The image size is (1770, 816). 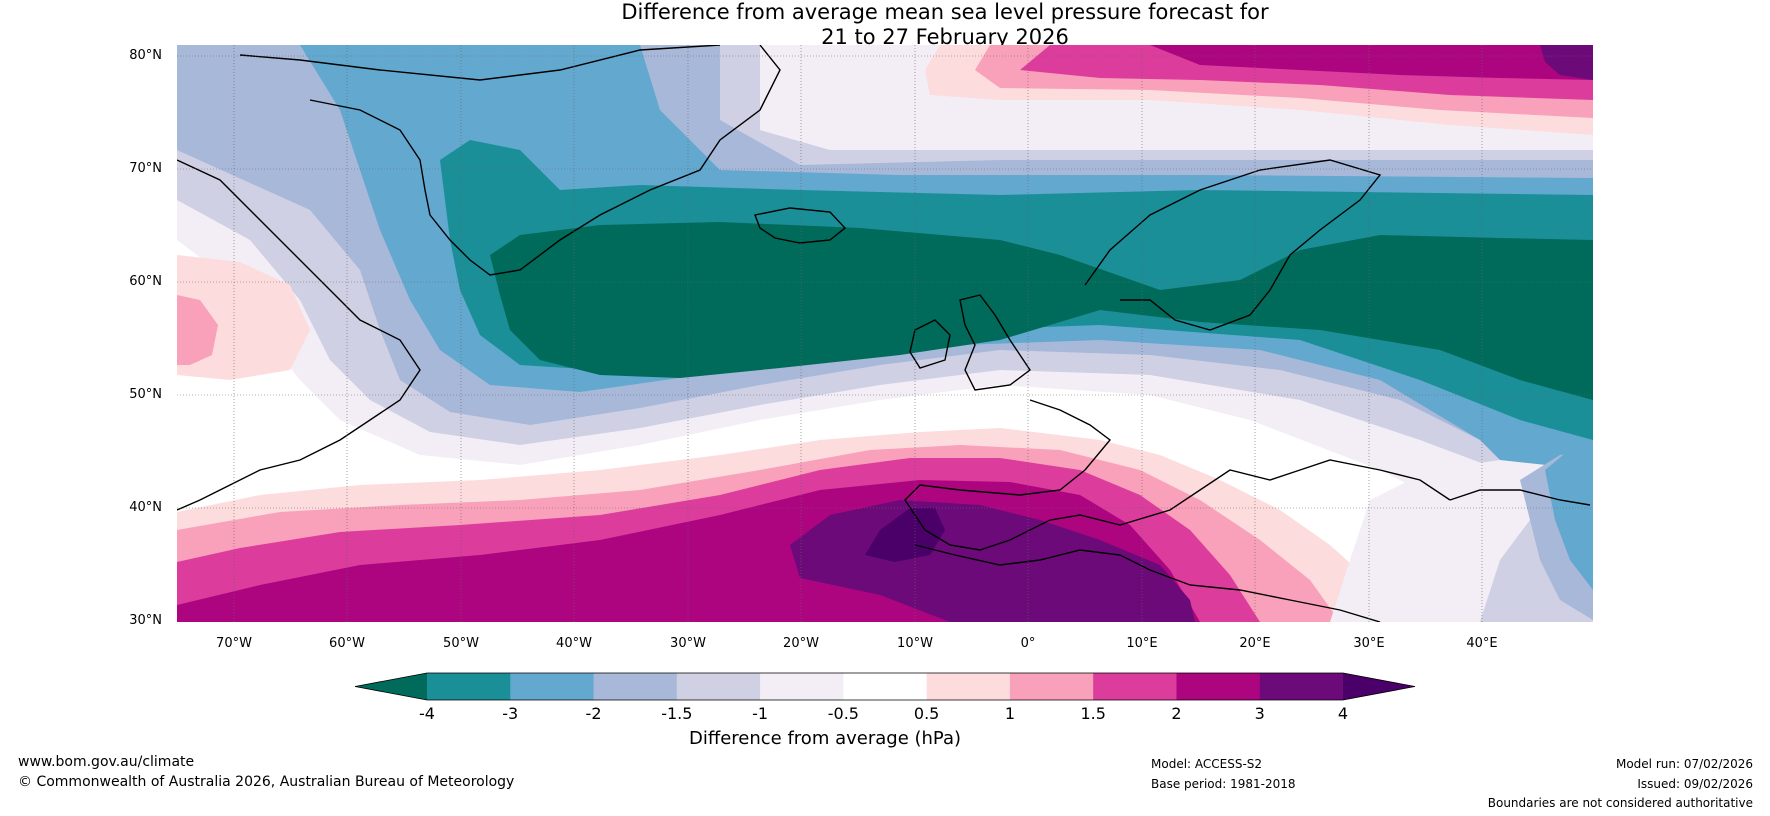 I want to click on contour-plus-1-west, so click(x=197, y=330).